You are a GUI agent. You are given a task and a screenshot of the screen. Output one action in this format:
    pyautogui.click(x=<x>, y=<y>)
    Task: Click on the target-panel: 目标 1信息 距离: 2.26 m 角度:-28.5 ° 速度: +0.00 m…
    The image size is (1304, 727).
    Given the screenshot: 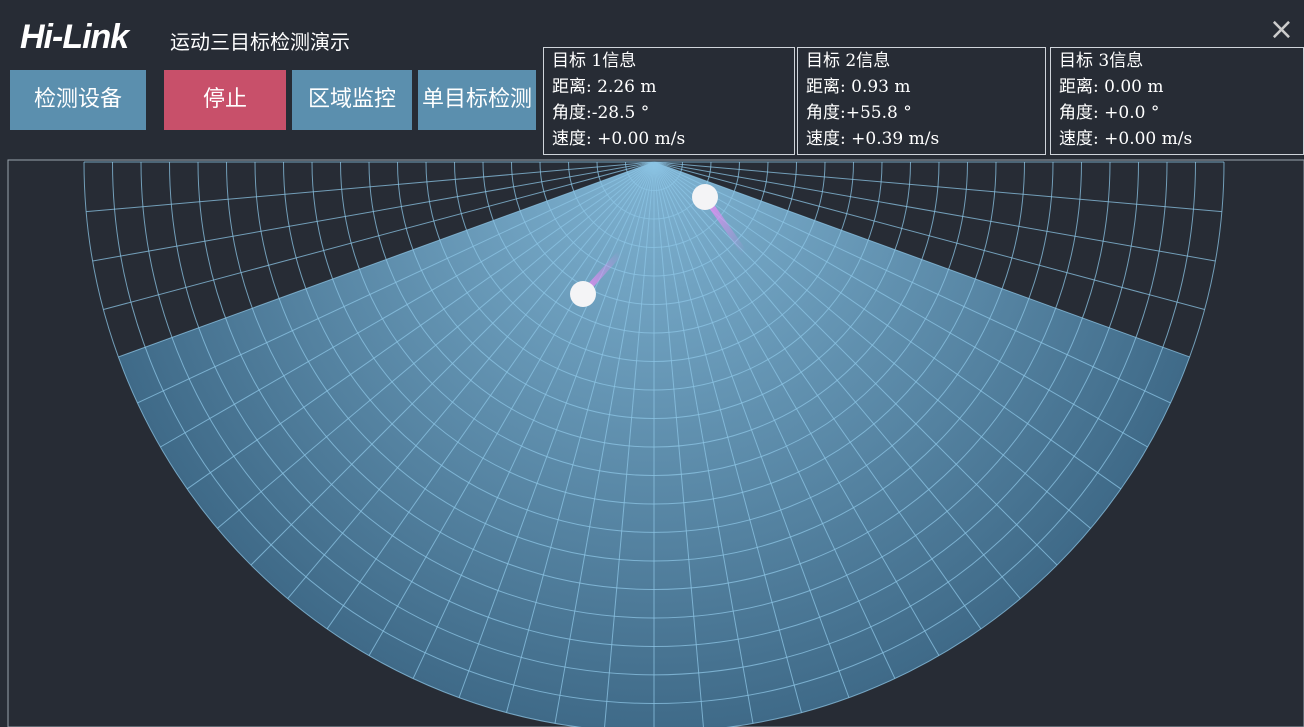 What is the action you would take?
    pyautogui.click(x=669, y=101)
    